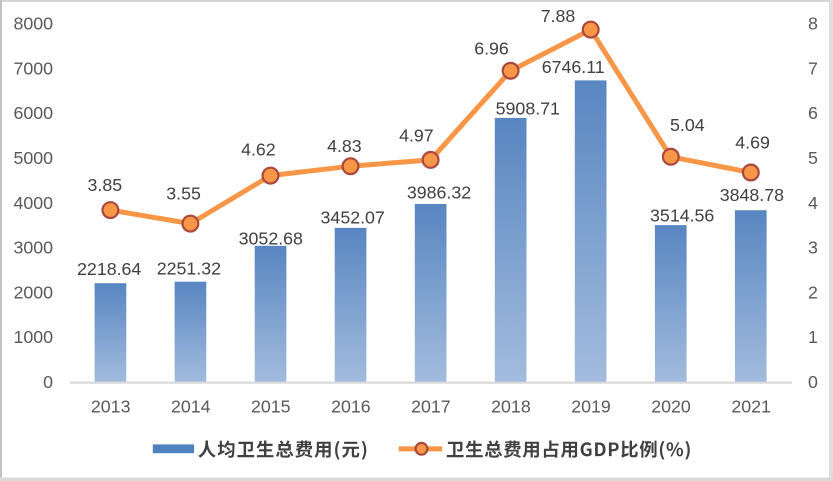  Describe the element at coordinates (189, 268) in the screenshot. I see `svg-text: 2251.32` at that location.